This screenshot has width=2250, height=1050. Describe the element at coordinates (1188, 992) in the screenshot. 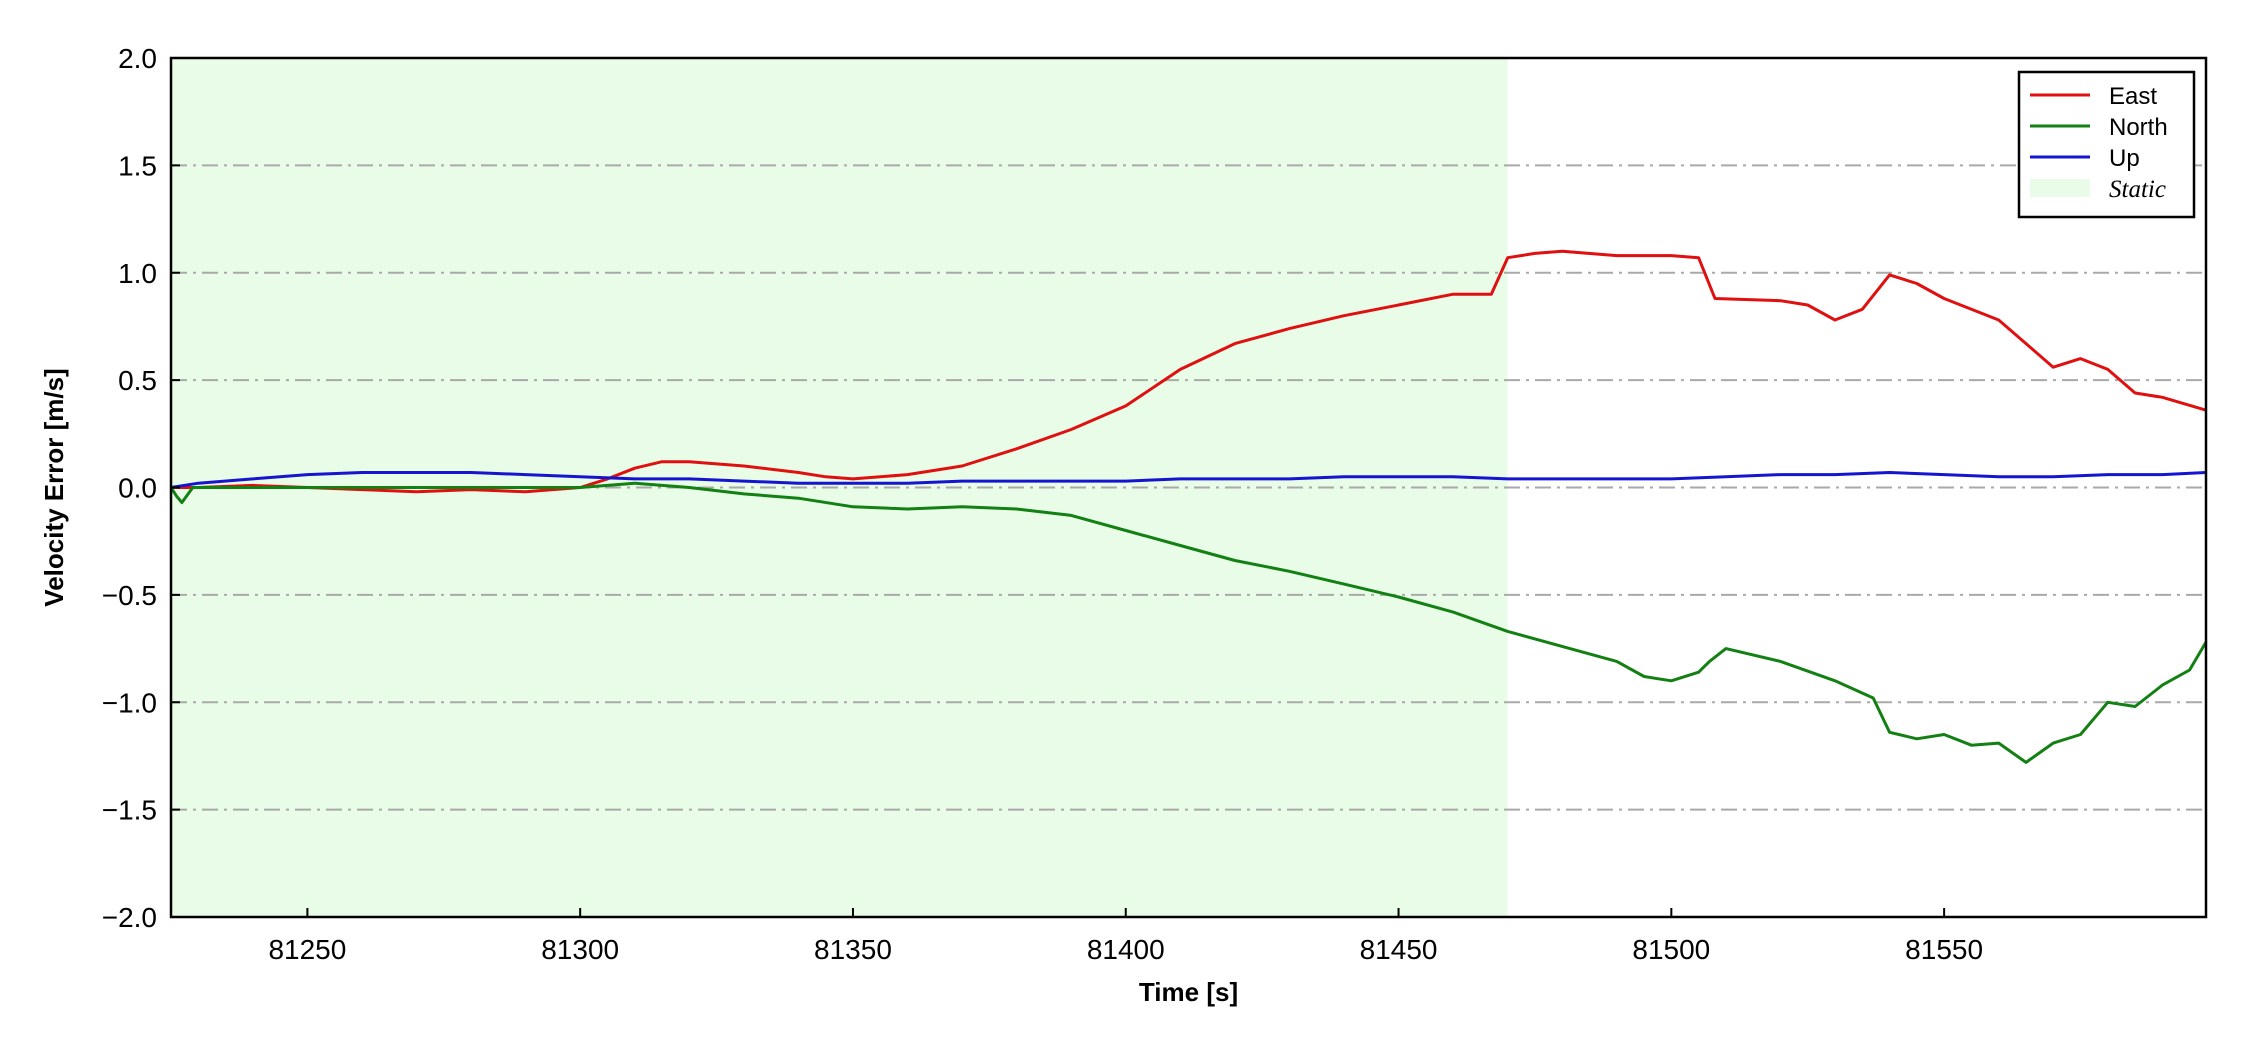

I see `x-axis-title: Time [s]` at that location.